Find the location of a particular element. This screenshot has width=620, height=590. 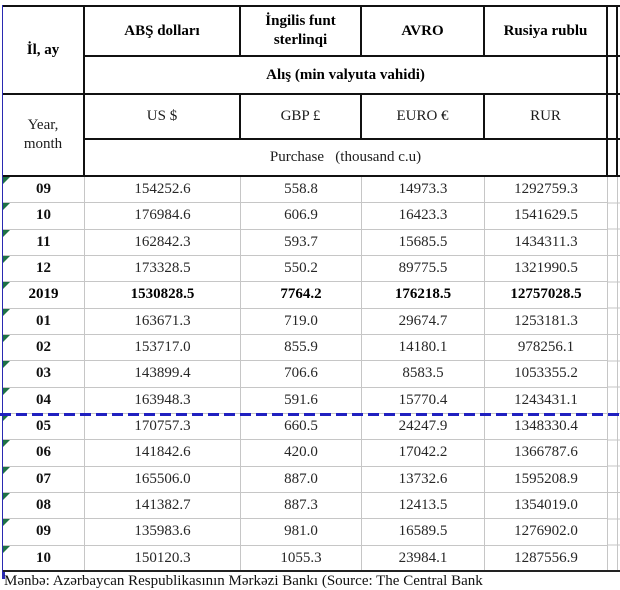

gbp-cell: 558.8 is located at coordinates (301, 190).